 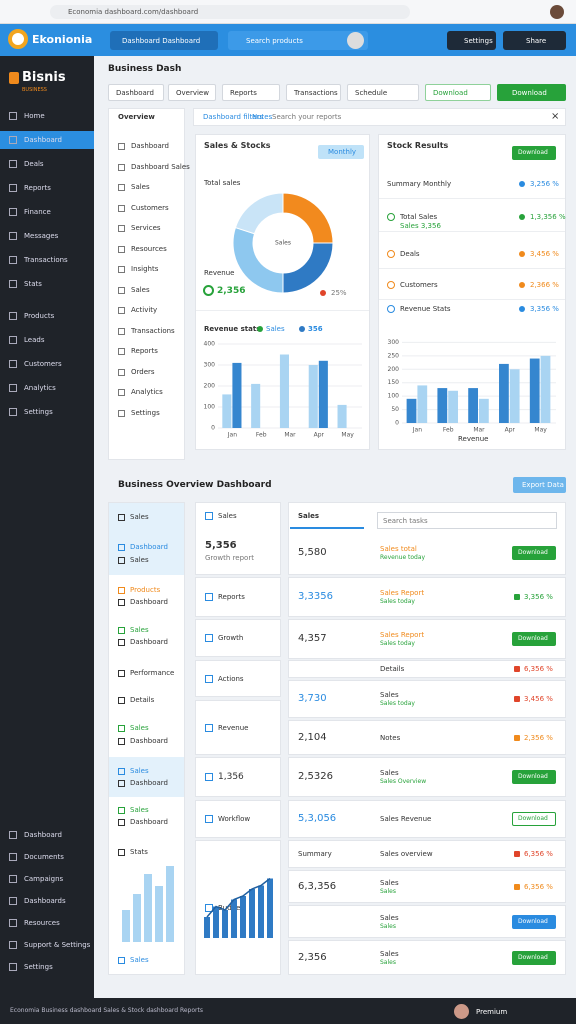 What do you see at coordinates (538, 737) in the screenshot?
I see `action-value: 2,356 %` at bounding box center [538, 737].